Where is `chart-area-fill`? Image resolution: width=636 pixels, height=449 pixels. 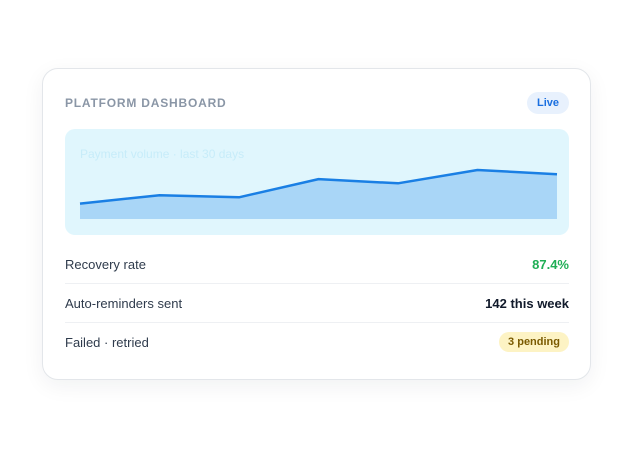
chart-area-fill is located at coordinates (318, 194).